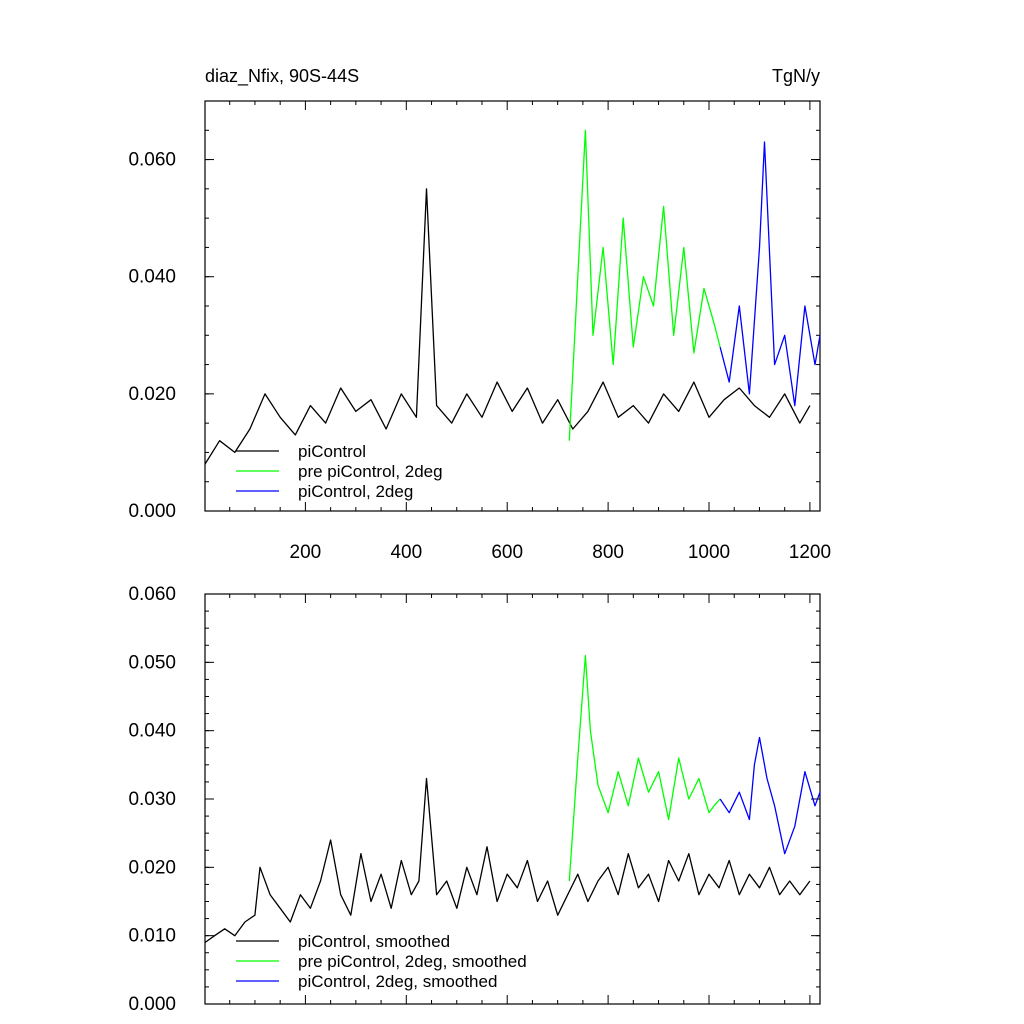 The image size is (1024, 1024). Describe the element at coordinates (306, 552) in the screenshot. I see `top-xtick-label: 200` at that location.